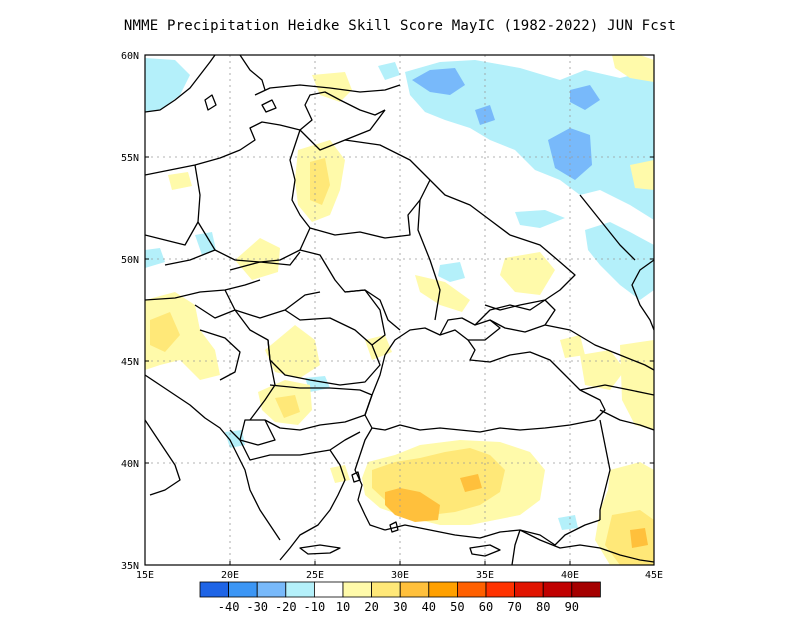 Image resolution: width=800 pixels, height=618 pixels. I want to click on lon-label-45e: 45E, so click(654, 575).